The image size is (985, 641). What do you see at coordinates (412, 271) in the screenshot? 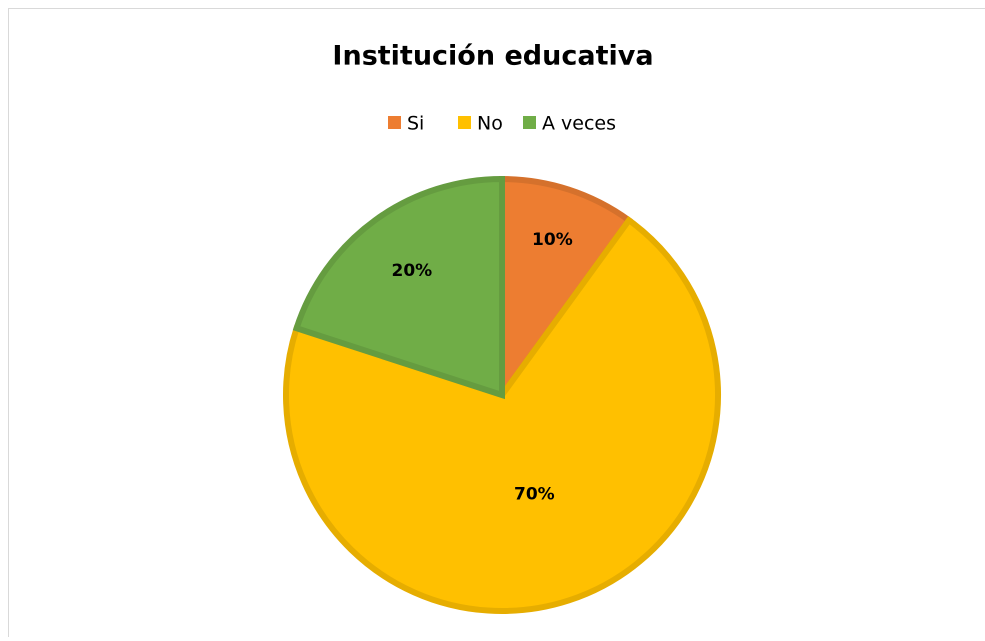
I see `data-label: 20%` at bounding box center [412, 271].